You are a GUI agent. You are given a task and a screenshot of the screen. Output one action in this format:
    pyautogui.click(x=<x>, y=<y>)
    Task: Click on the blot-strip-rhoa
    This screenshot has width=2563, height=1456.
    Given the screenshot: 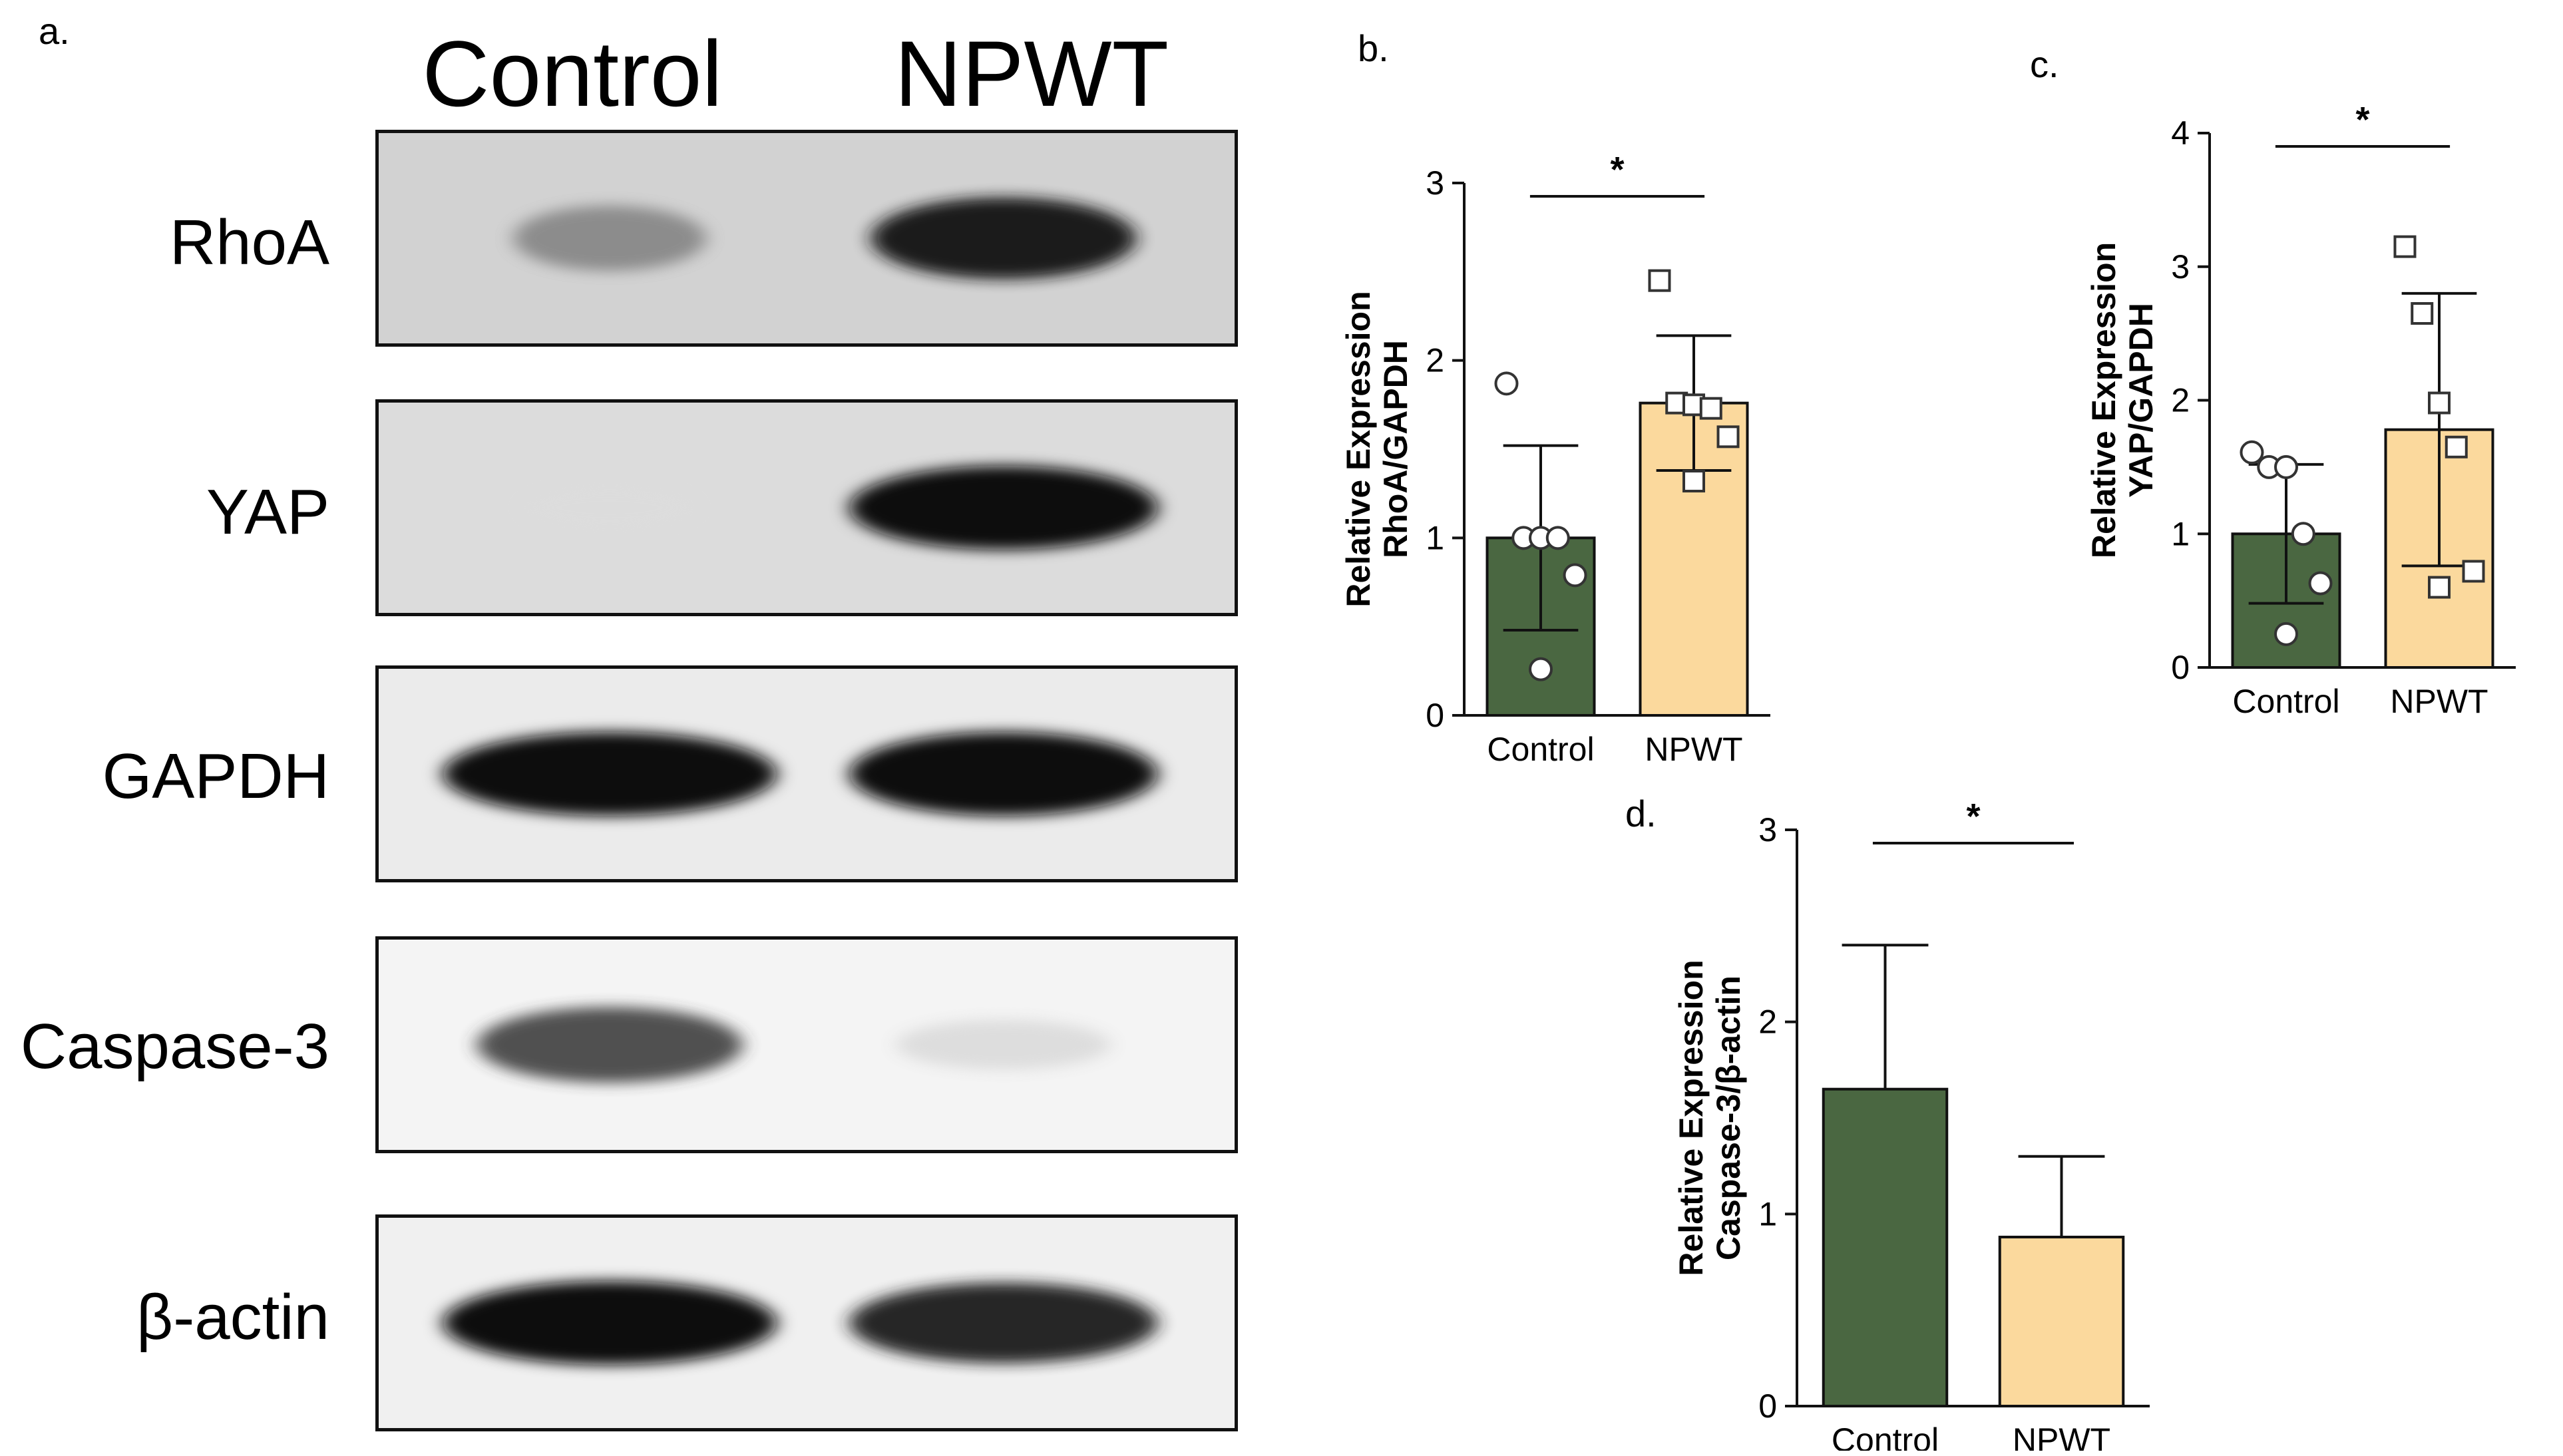 What is the action you would take?
    pyautogui.click(x=806, y=239)
    